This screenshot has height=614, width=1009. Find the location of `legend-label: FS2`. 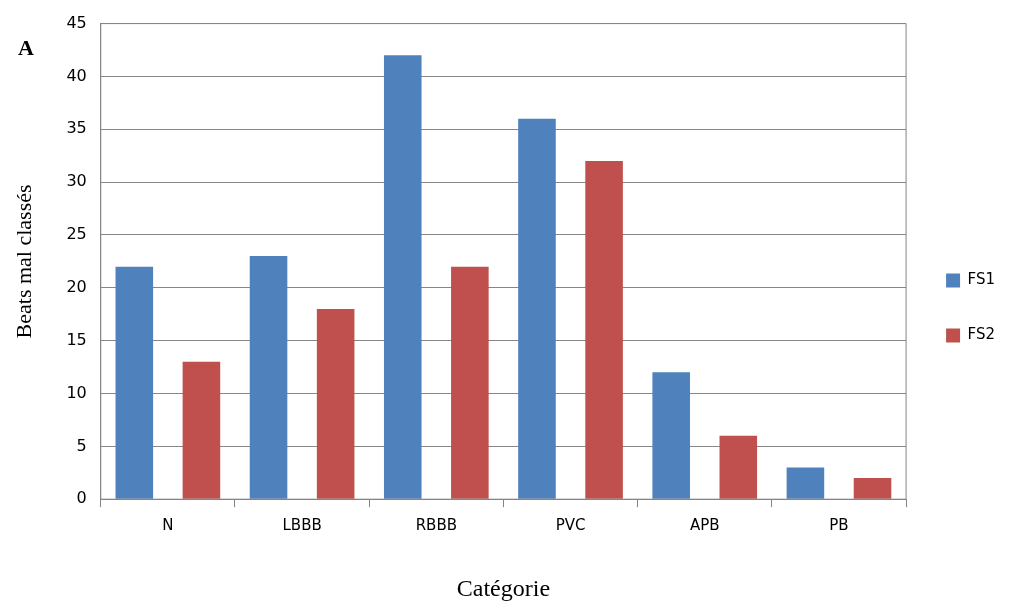

legend-label: FS2 is located at coordinates (981, 334).